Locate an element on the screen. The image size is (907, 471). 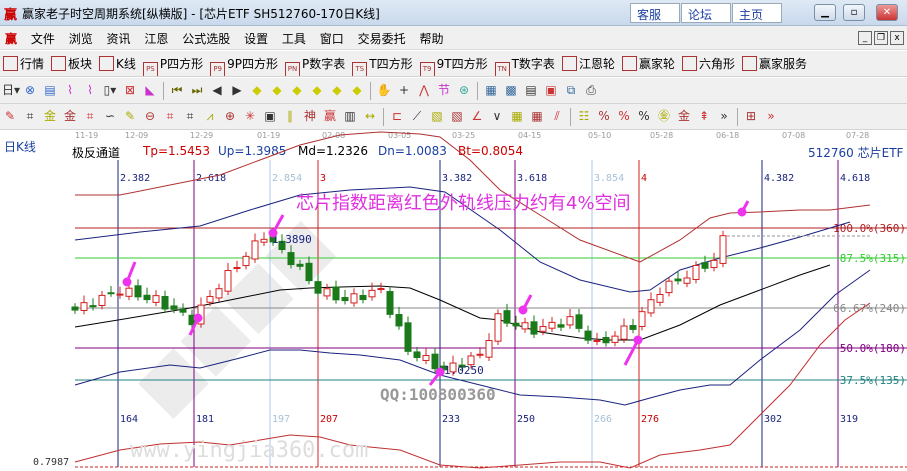
menu-info: 资讯 is located at coordinates (118, 39).